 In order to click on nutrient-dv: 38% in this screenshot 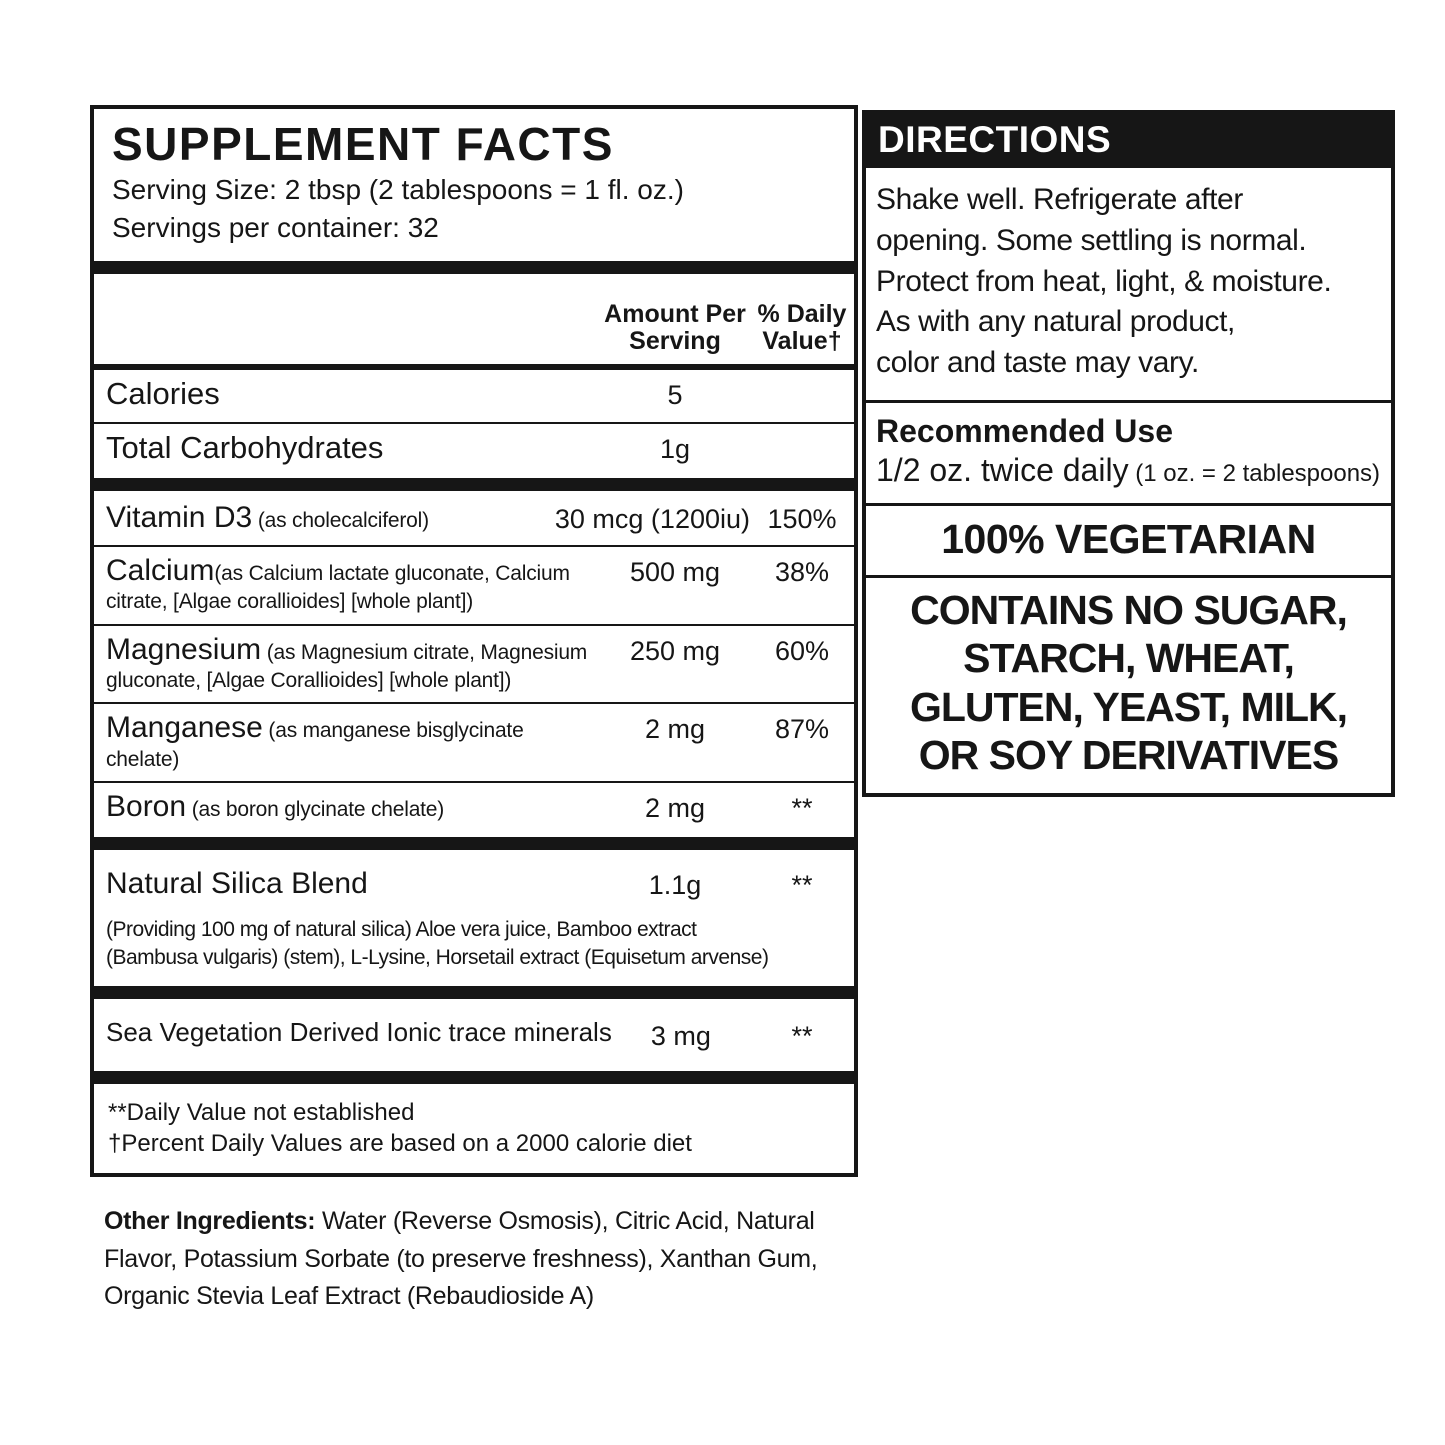, I will do `click(802, 571)`.